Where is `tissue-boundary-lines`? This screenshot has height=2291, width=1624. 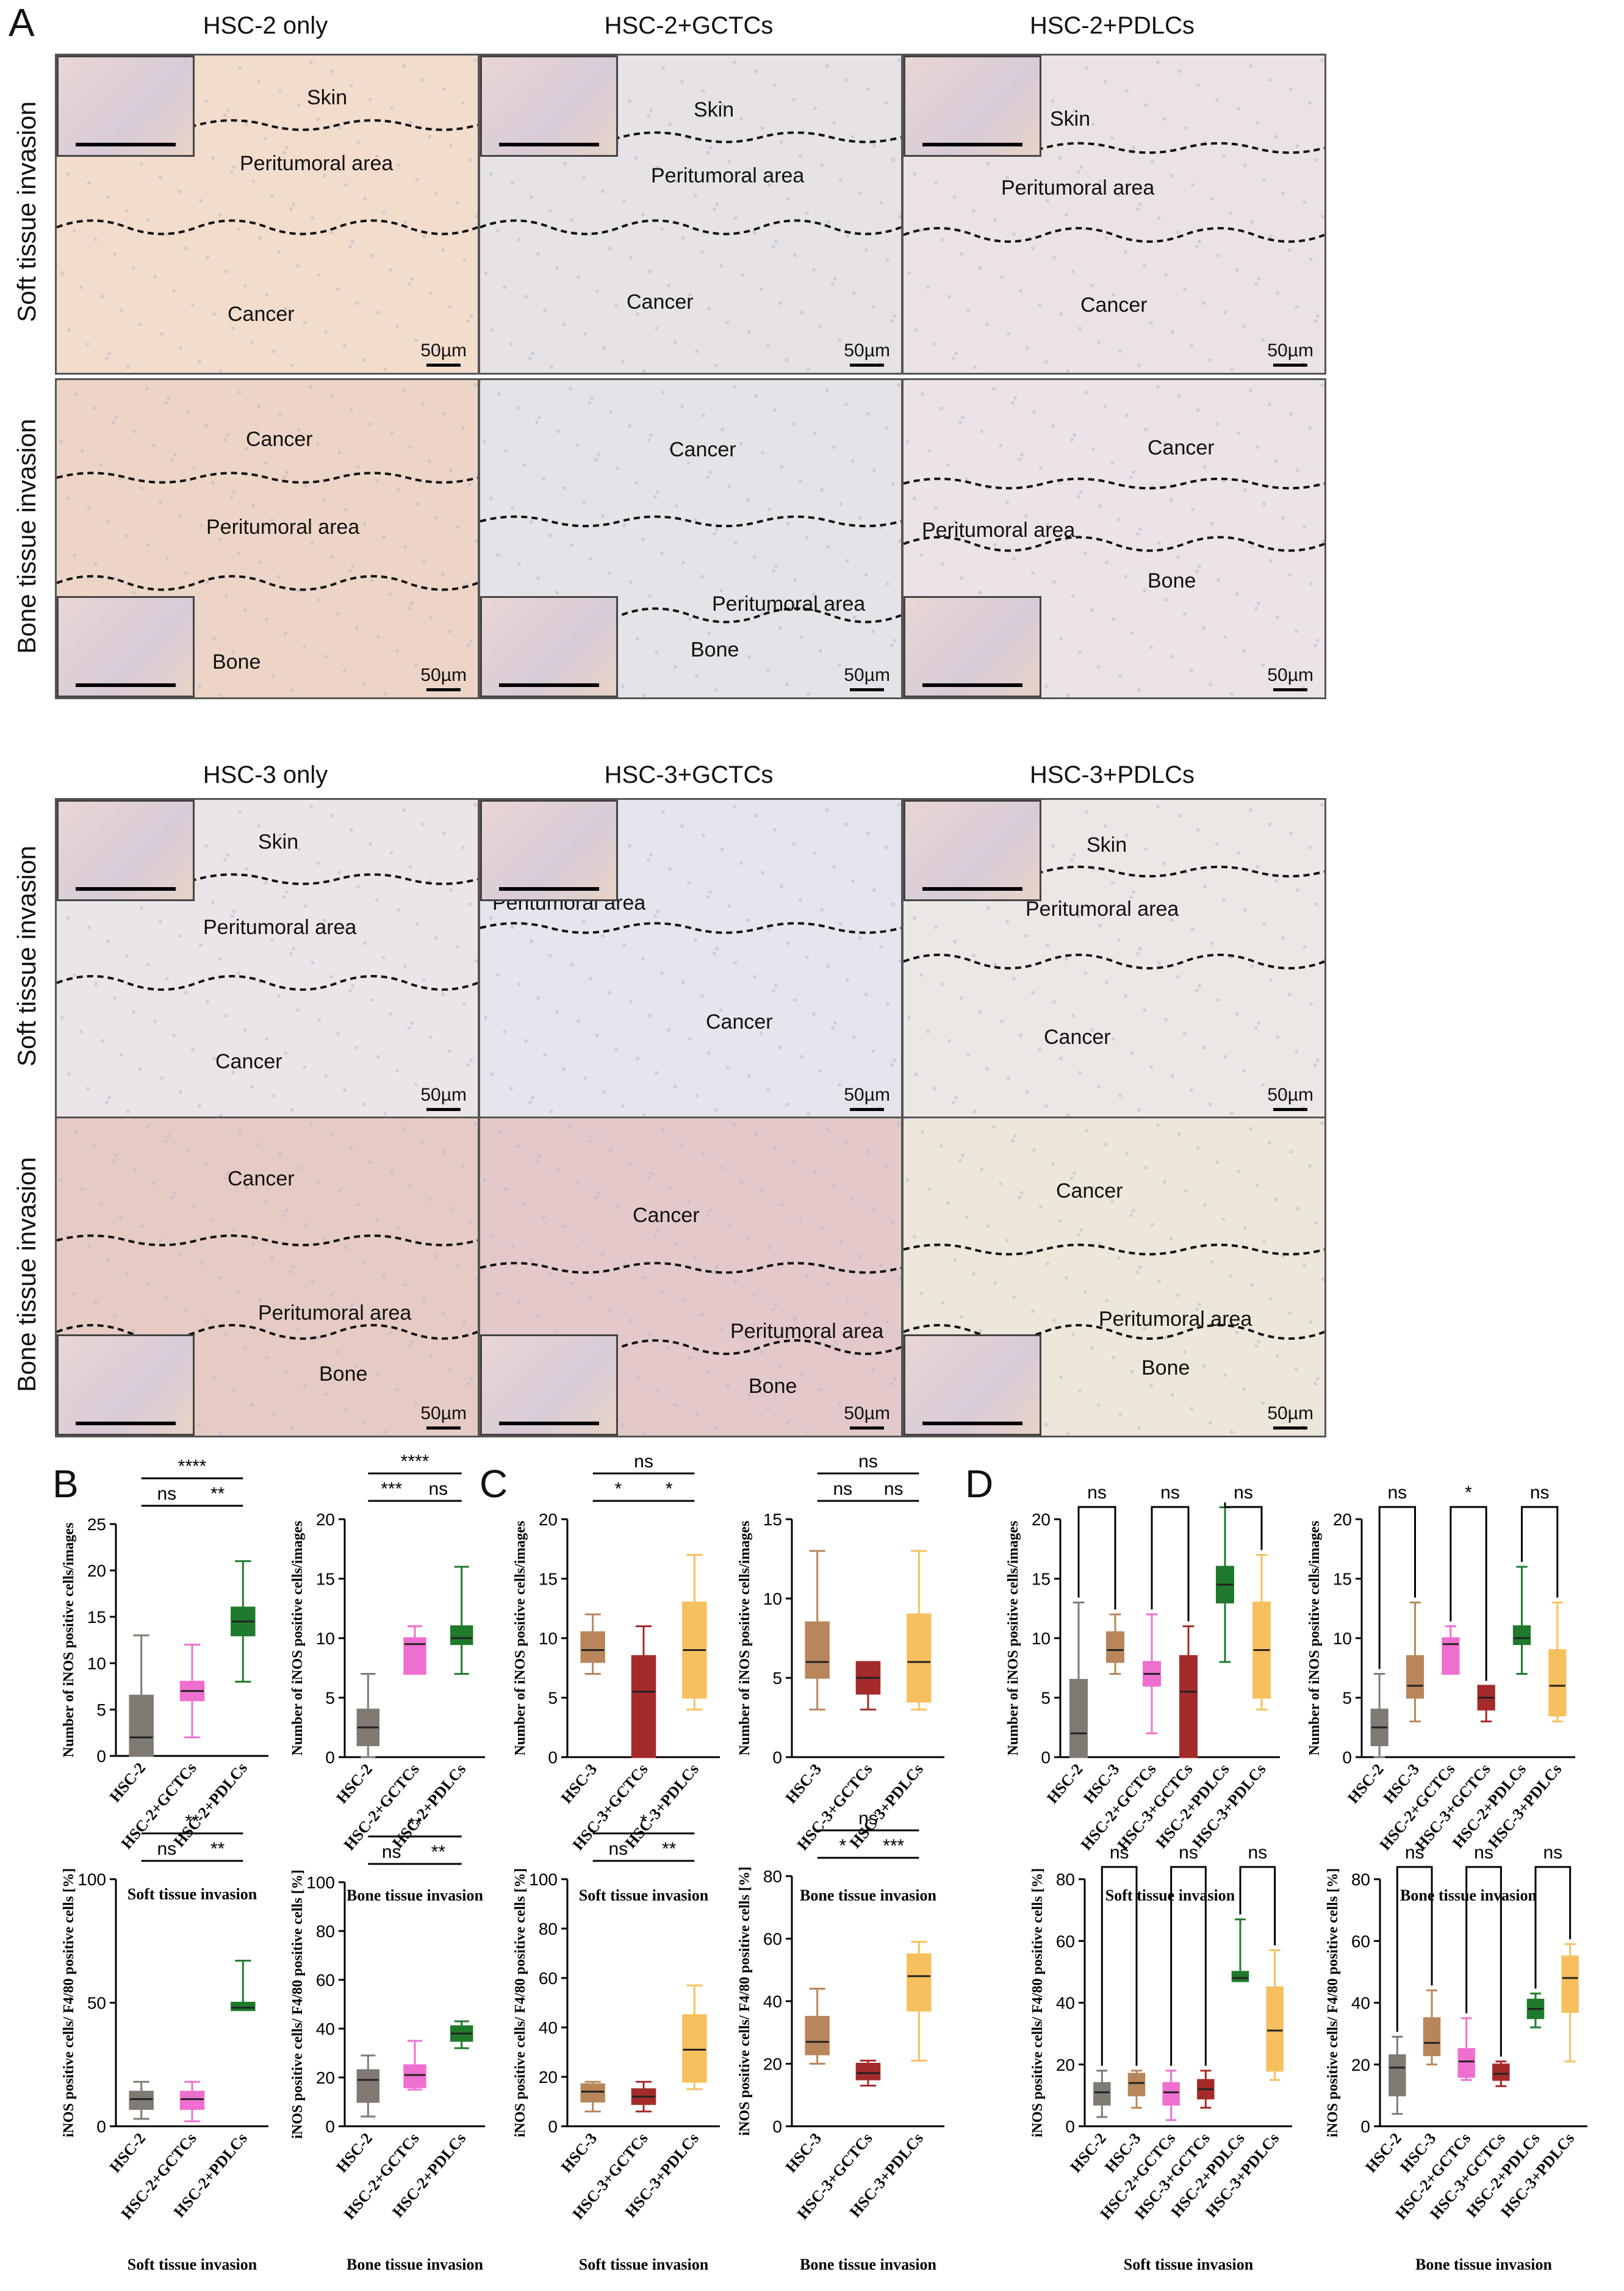 tissue-boundary-lines is located at coordinates (267, 538).